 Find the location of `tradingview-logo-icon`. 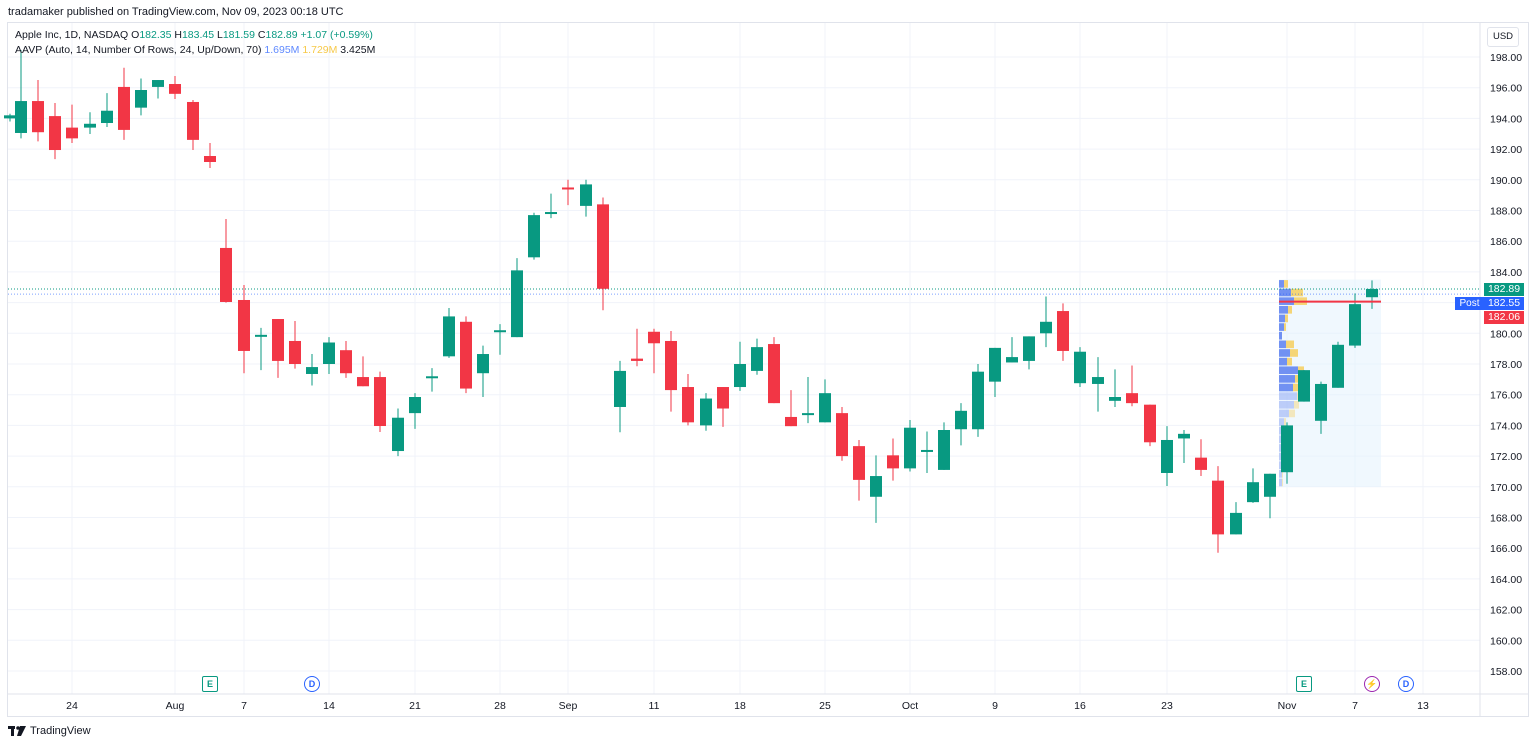

tradingview-logo-icon is located at coordinates (17, 731).